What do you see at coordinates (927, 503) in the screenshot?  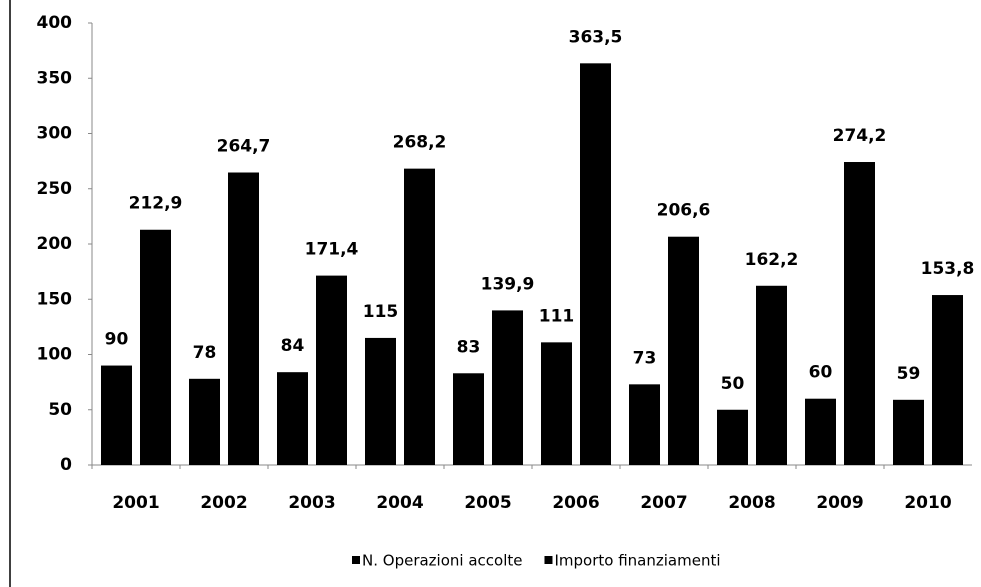 I see `x-tick-label: 2010` at bounding box center [927, 503].